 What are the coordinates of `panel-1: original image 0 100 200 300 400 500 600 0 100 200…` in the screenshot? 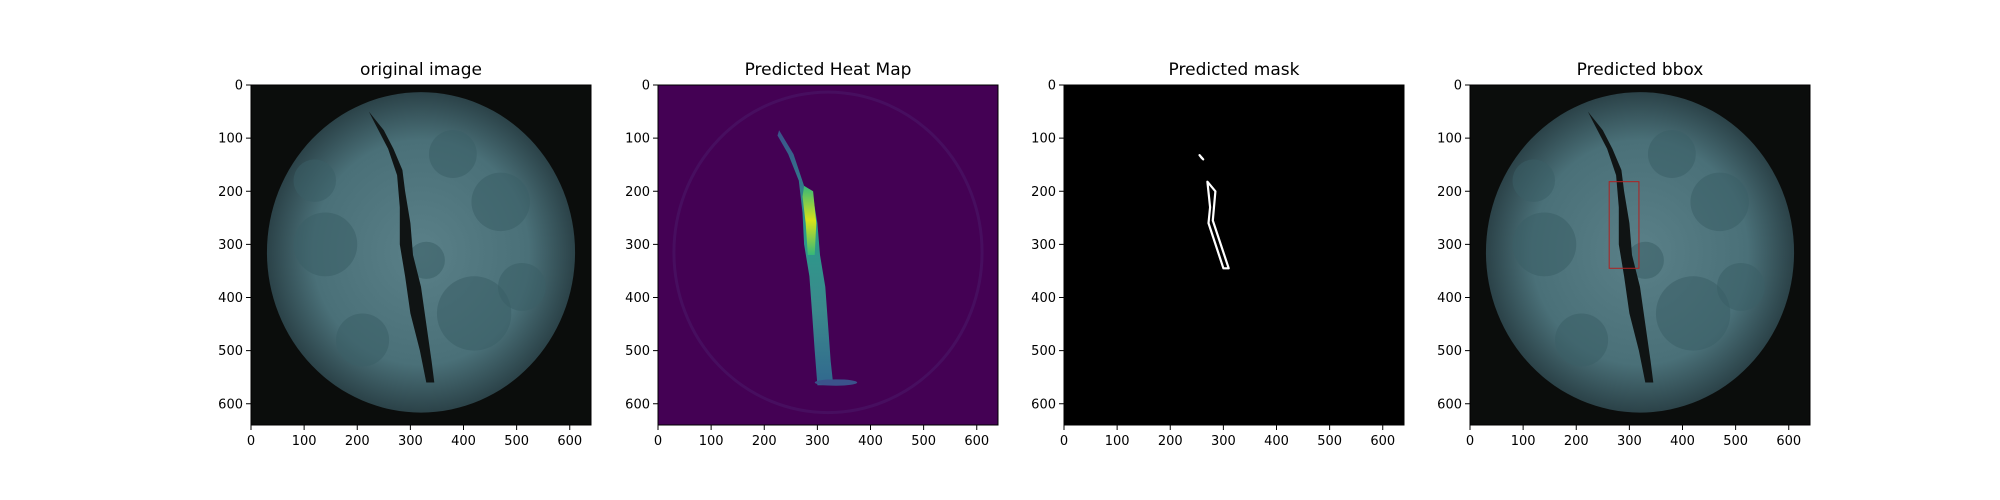 It's located at (405, 254).